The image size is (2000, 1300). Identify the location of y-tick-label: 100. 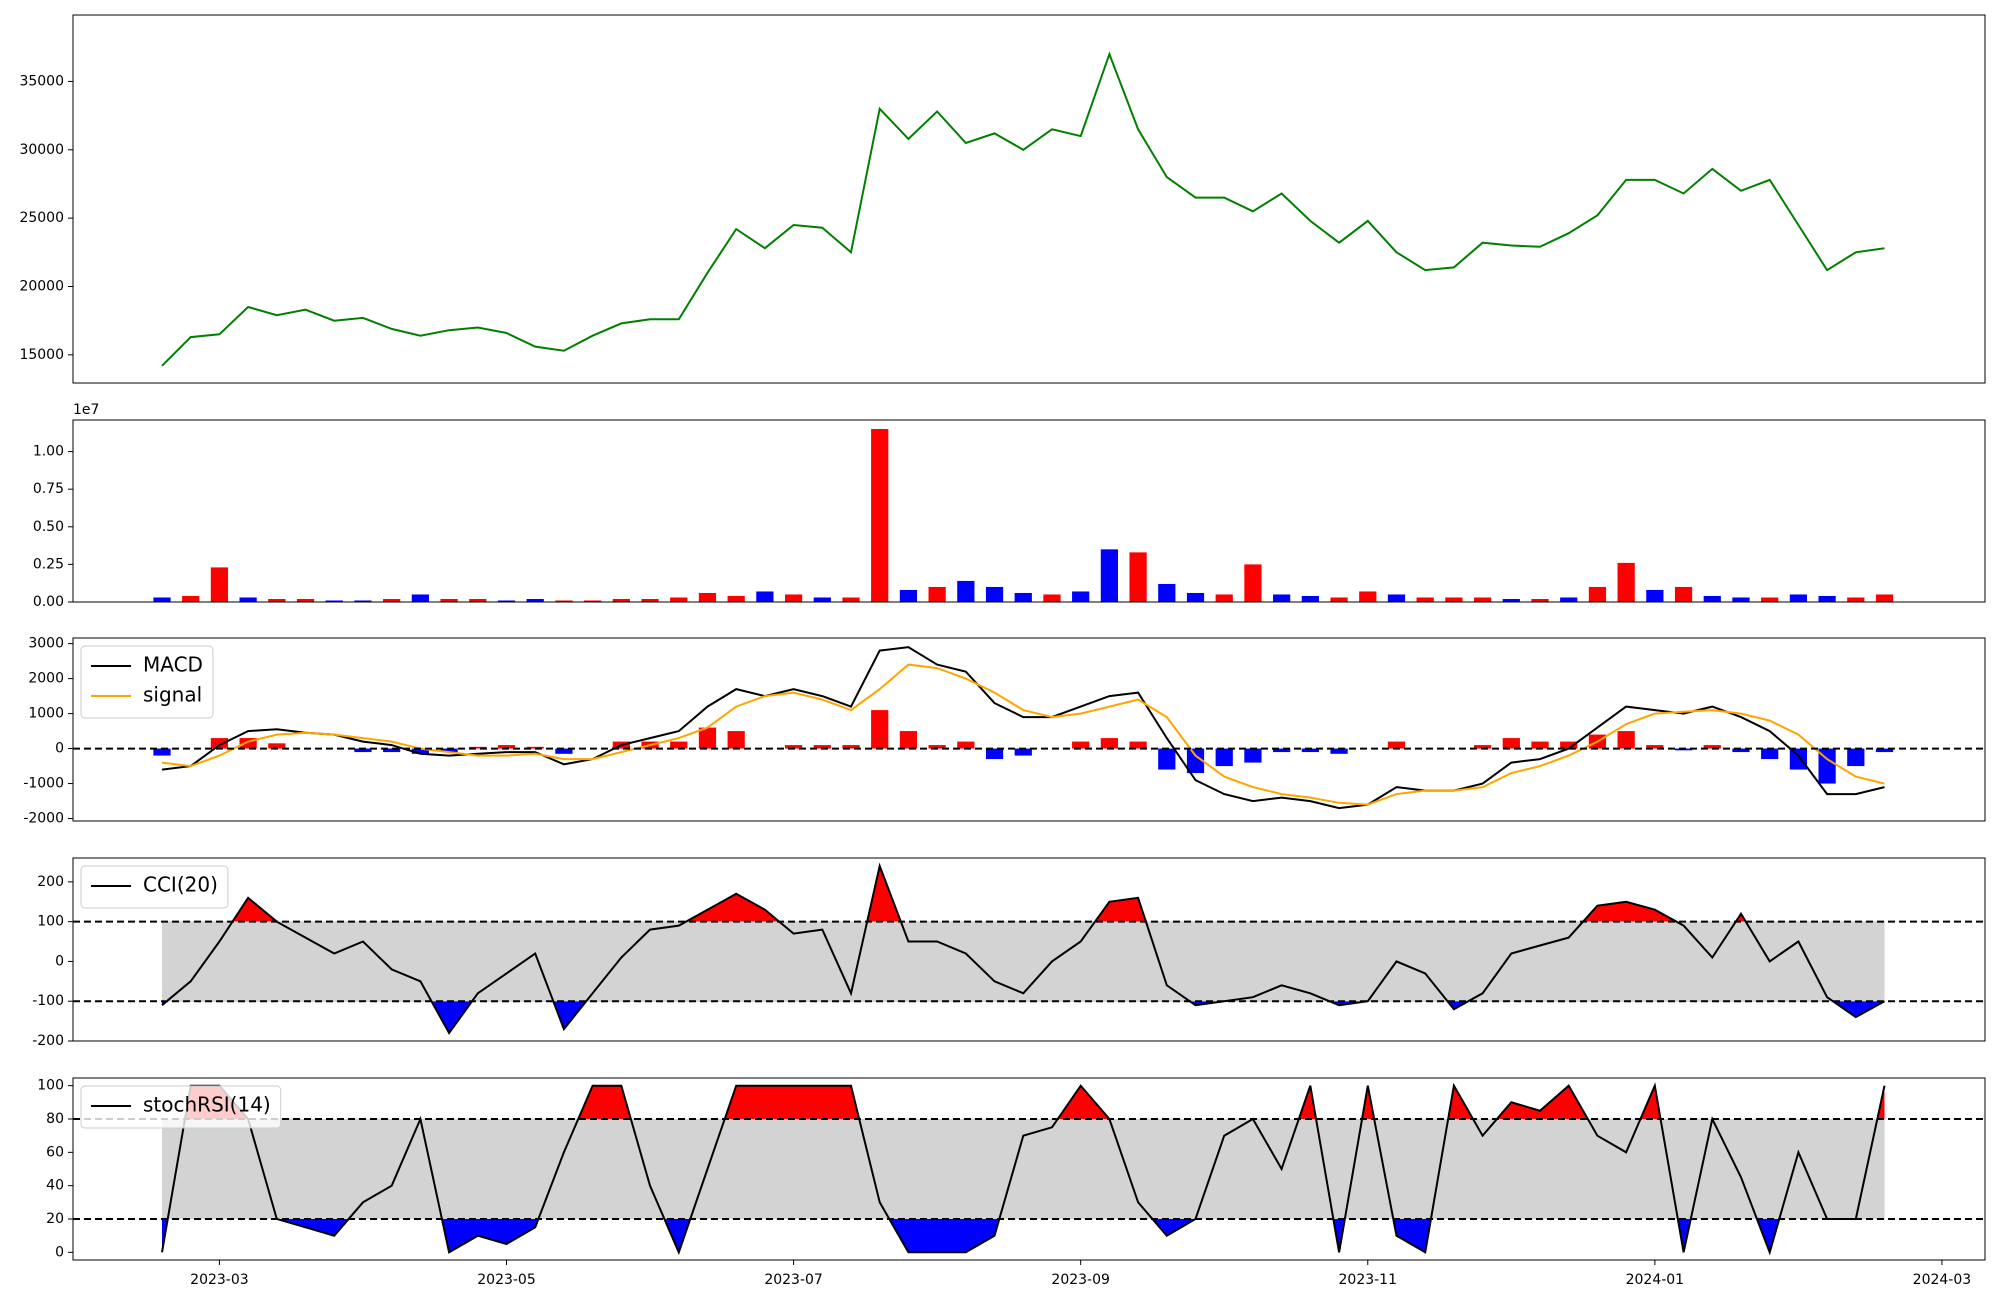
(50, 922).